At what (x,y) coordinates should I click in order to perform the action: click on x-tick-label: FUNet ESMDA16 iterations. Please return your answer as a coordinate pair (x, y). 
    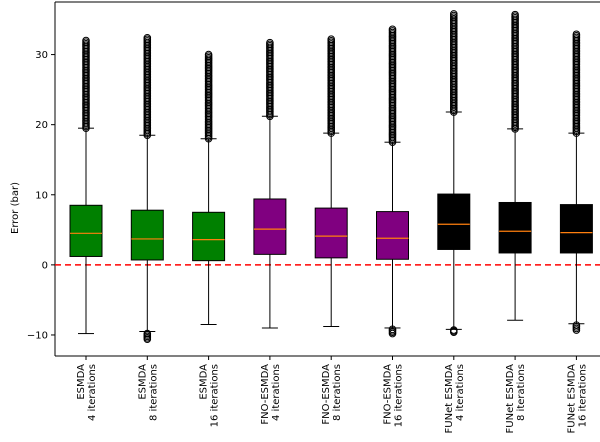
    Looking at the image, I should click on (577, 399).